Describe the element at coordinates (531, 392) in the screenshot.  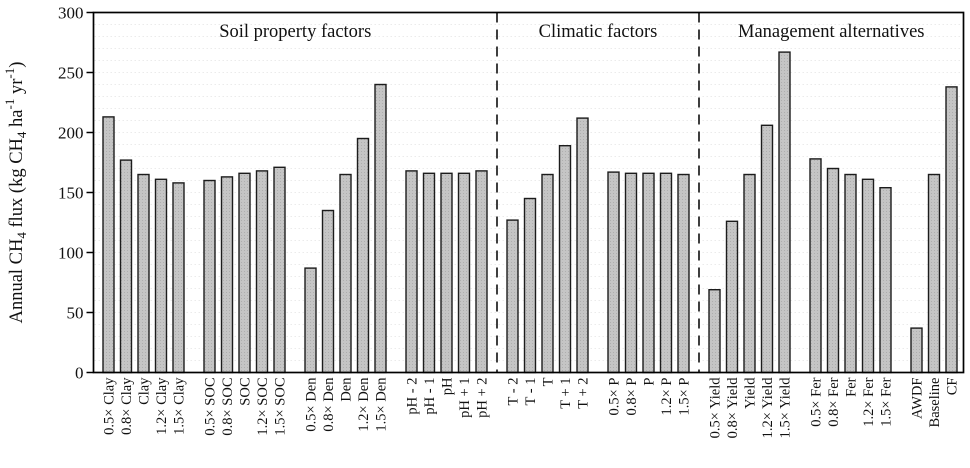
I see `x-axis-label: T - 1` at that location.